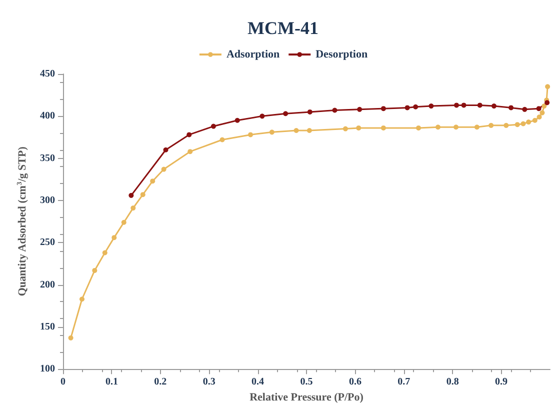  What do you see at coordinates (253, 54) in the screenshot?
I see `legend-label: Adsorption` at bounding box center [253, 54].